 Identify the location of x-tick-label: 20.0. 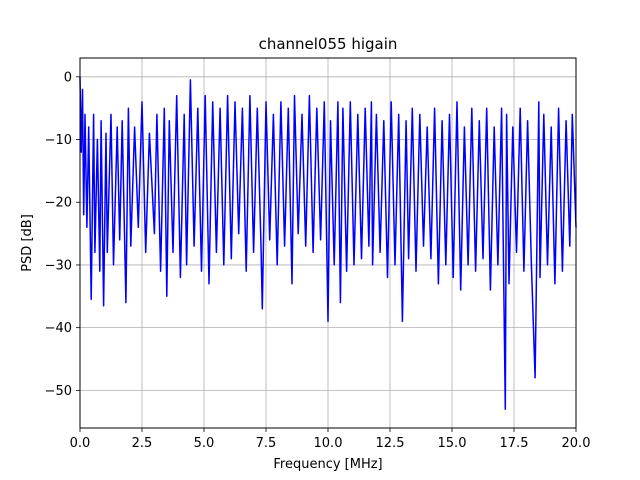
(576, 443).